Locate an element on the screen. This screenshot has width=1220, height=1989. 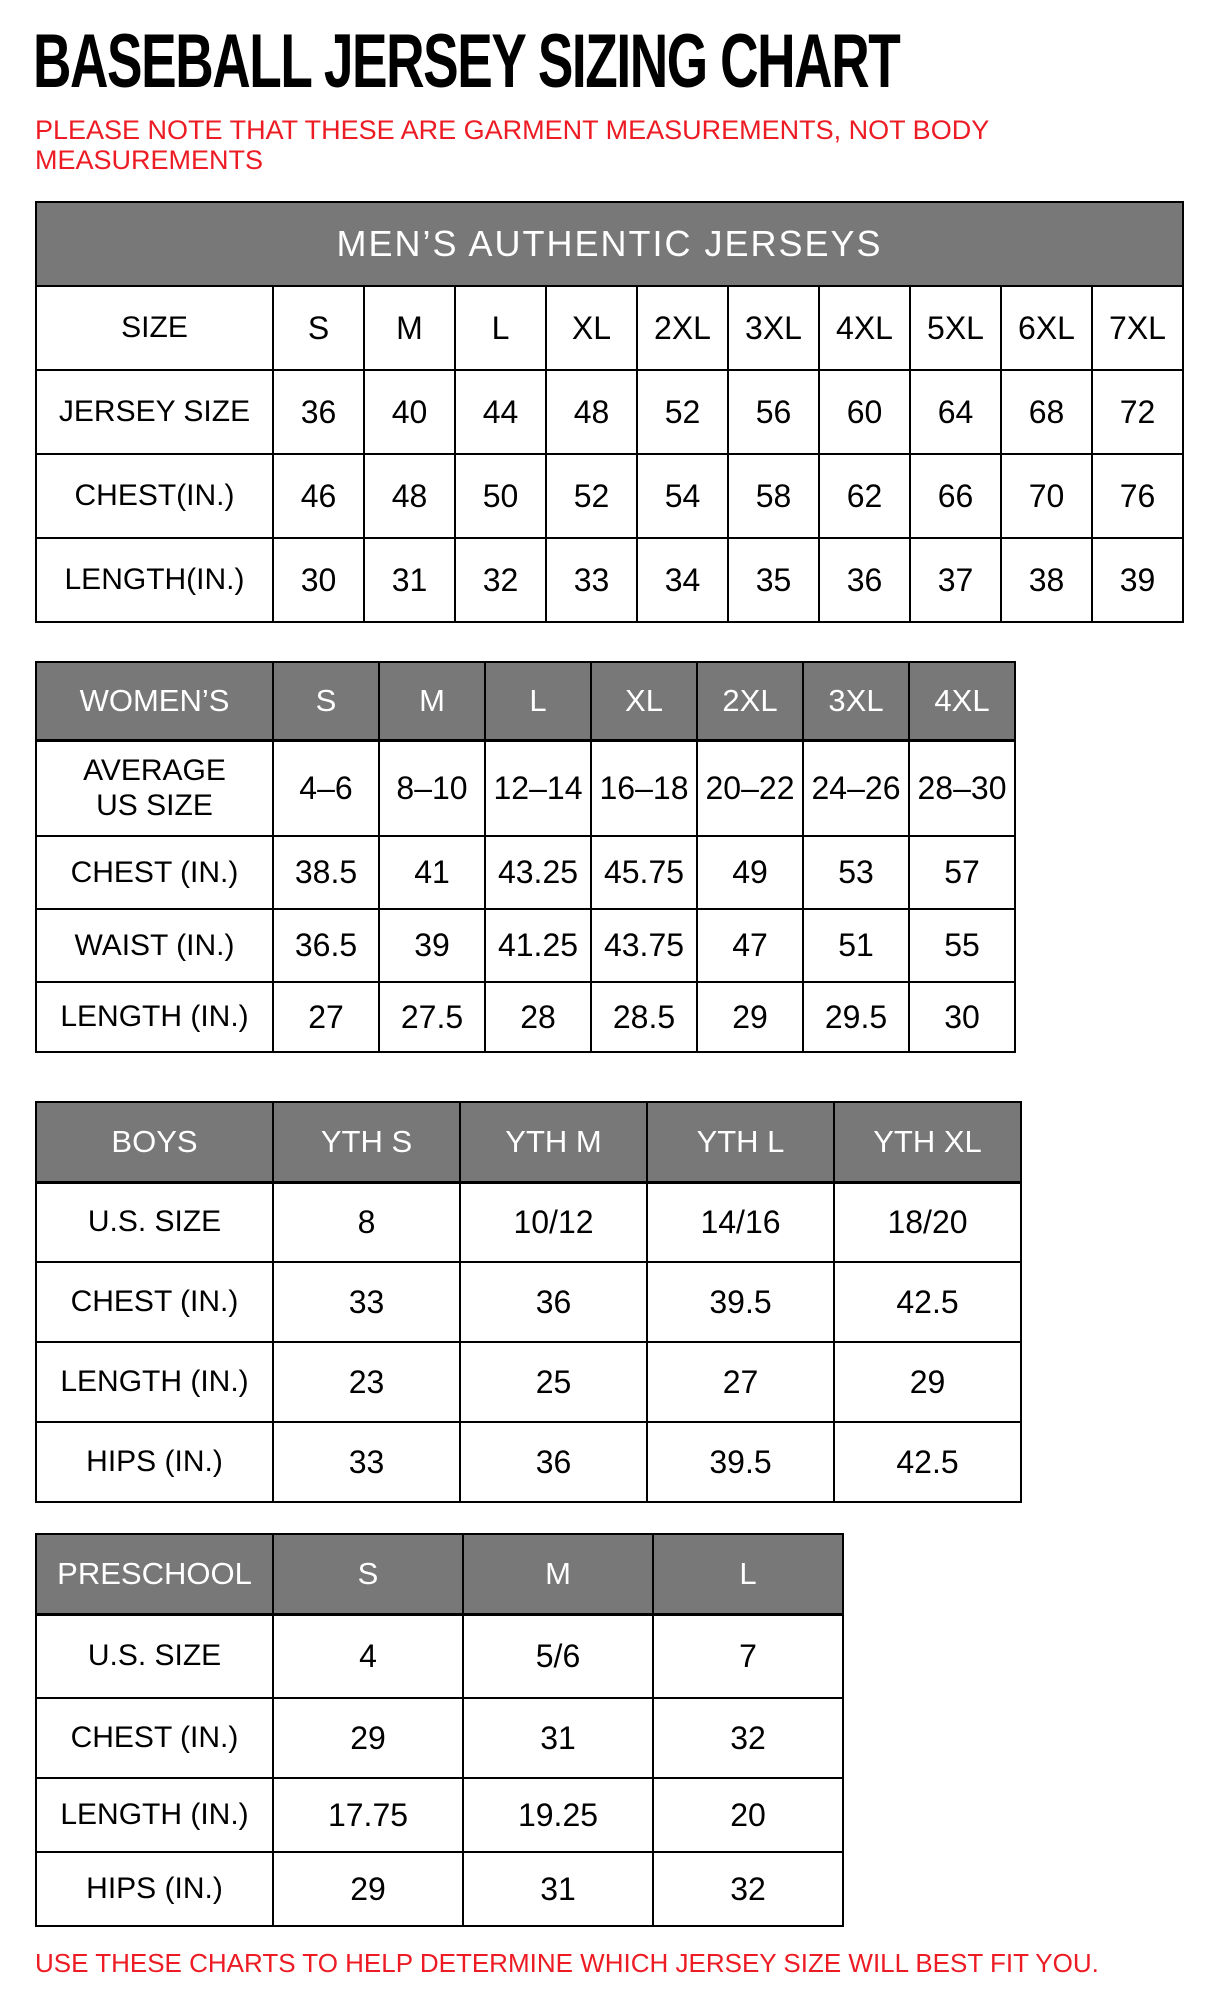
value-cell: 32 is located at coordinates (748, 1889).